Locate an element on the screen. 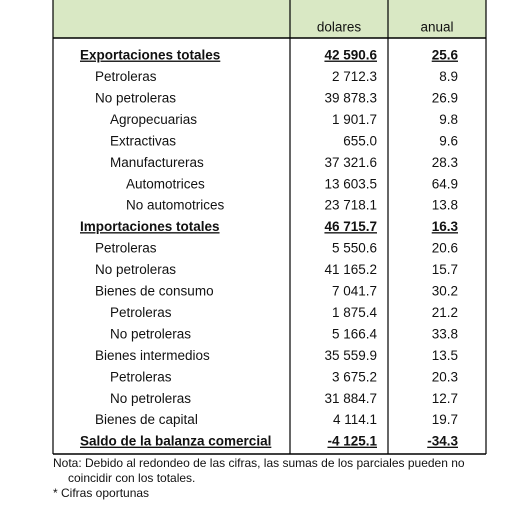 This screenshot has width=513, height=519. pct-cell: 9.6 is located at coordinates (448, 140).